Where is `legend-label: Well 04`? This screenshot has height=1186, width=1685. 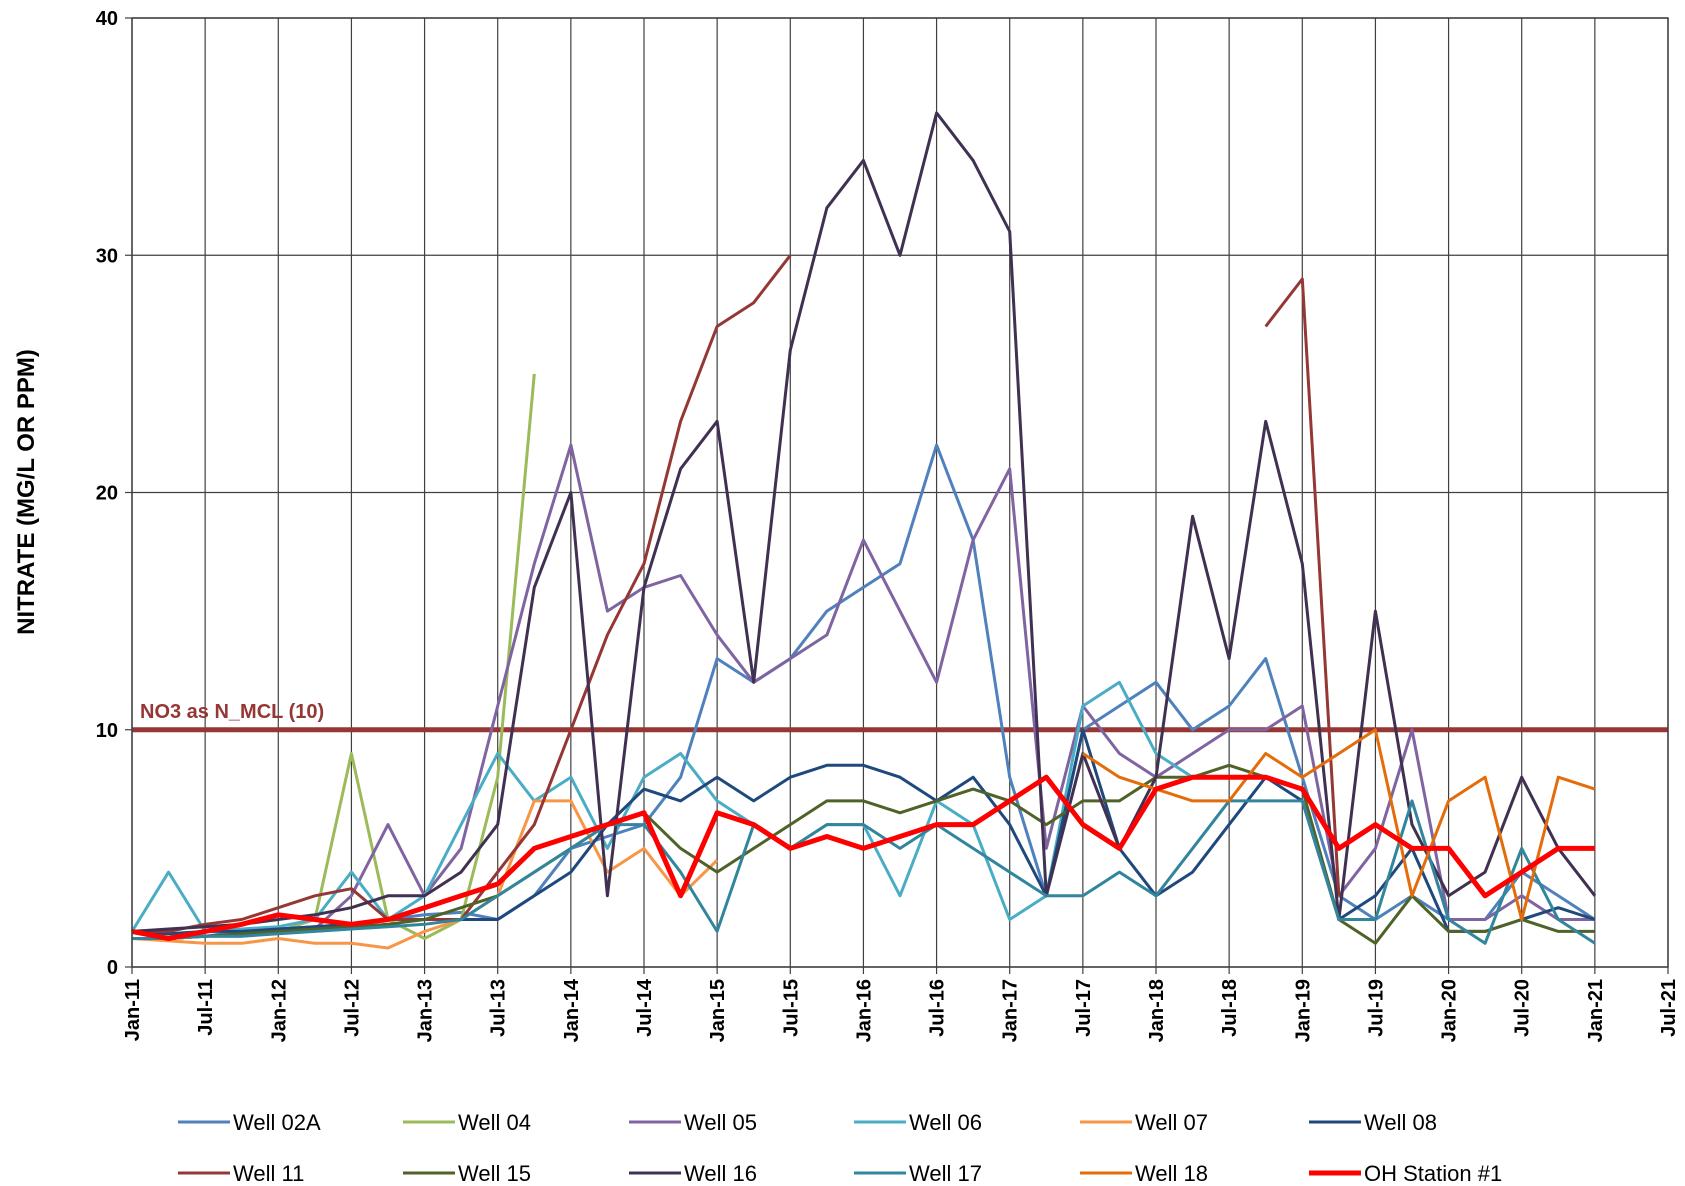
legend-label: Well 04 is located at coordinates (494, 1122).